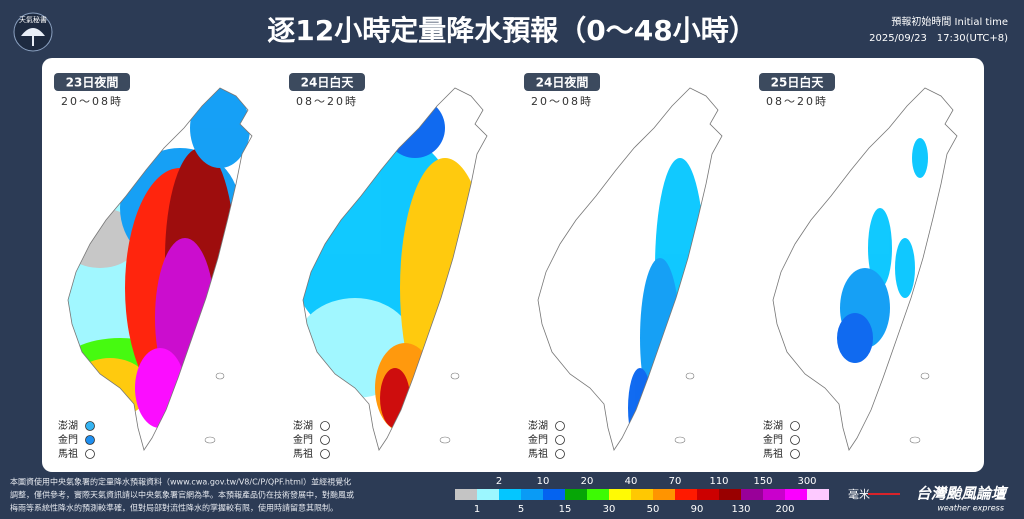 The image size is (1024, 519). Describe the element at coordinates (970, 508) in the screenshot. I see `brand-tagline: weather express` at that location.